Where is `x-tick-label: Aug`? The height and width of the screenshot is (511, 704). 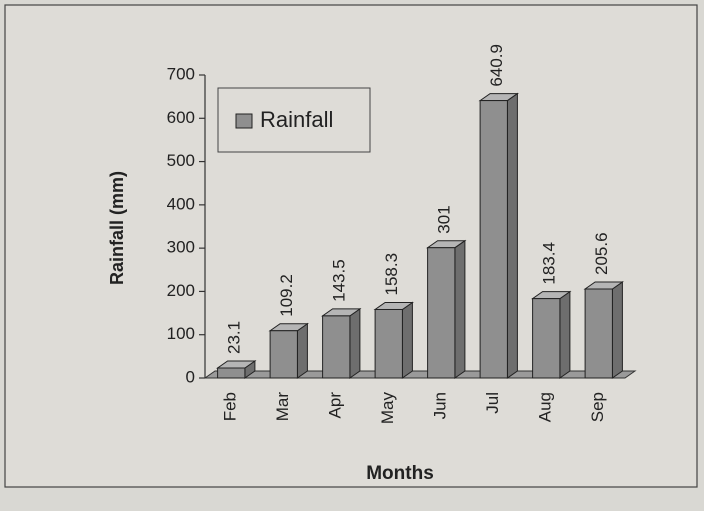 x-tick-label: Aug is located at coordinates (545, 407).